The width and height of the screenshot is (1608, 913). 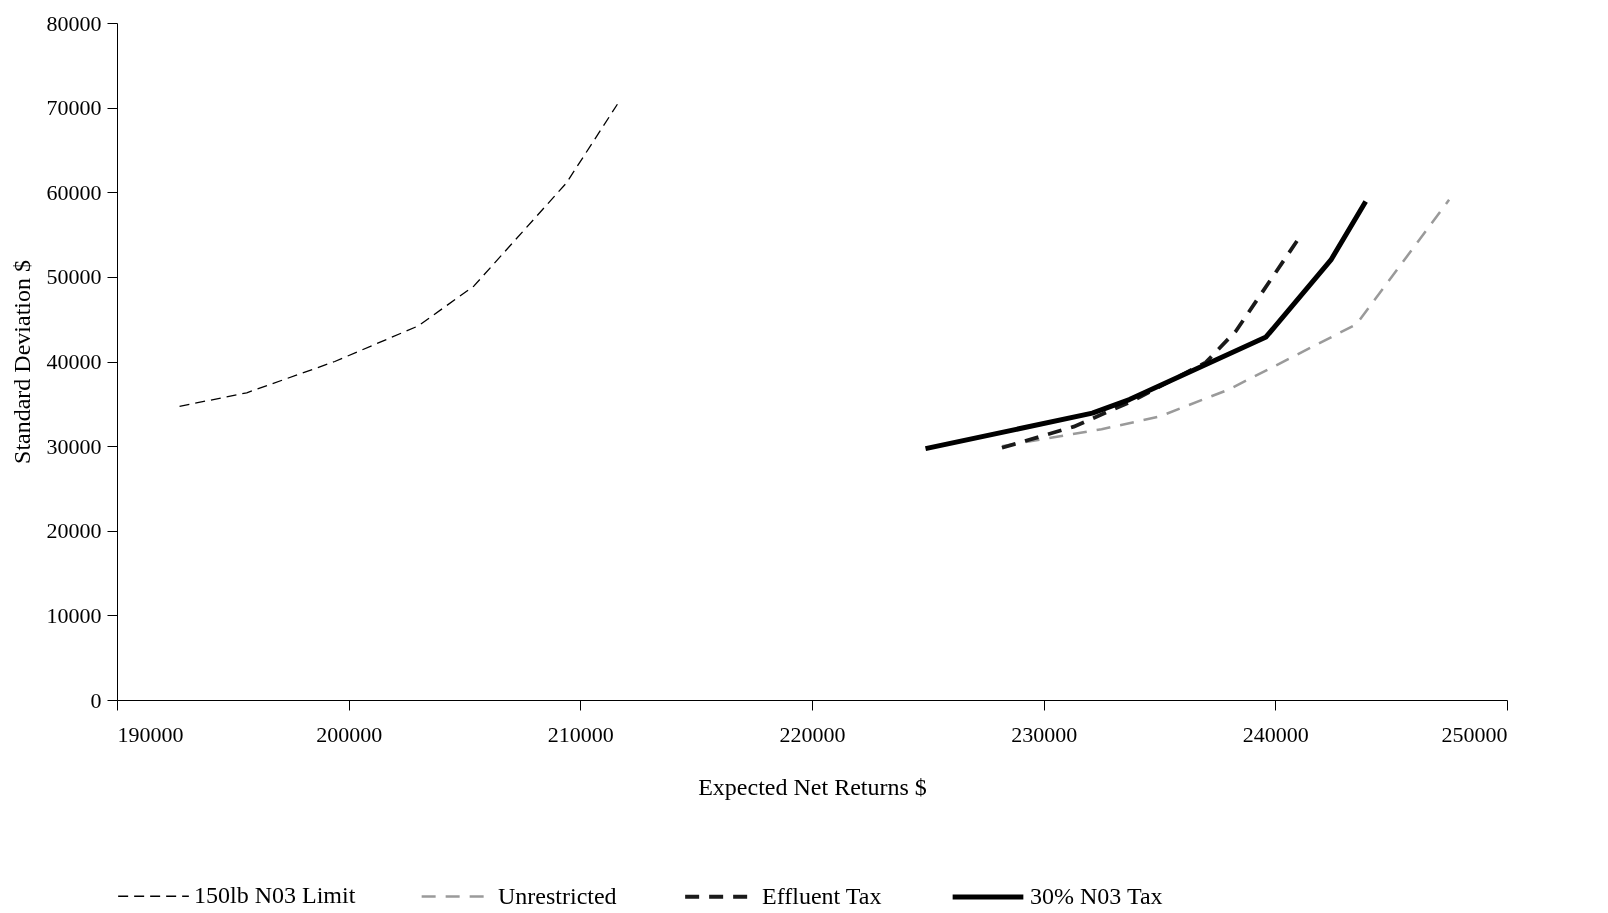 I want to click on x-tick-label: 190000, so click(x=150, y=734).